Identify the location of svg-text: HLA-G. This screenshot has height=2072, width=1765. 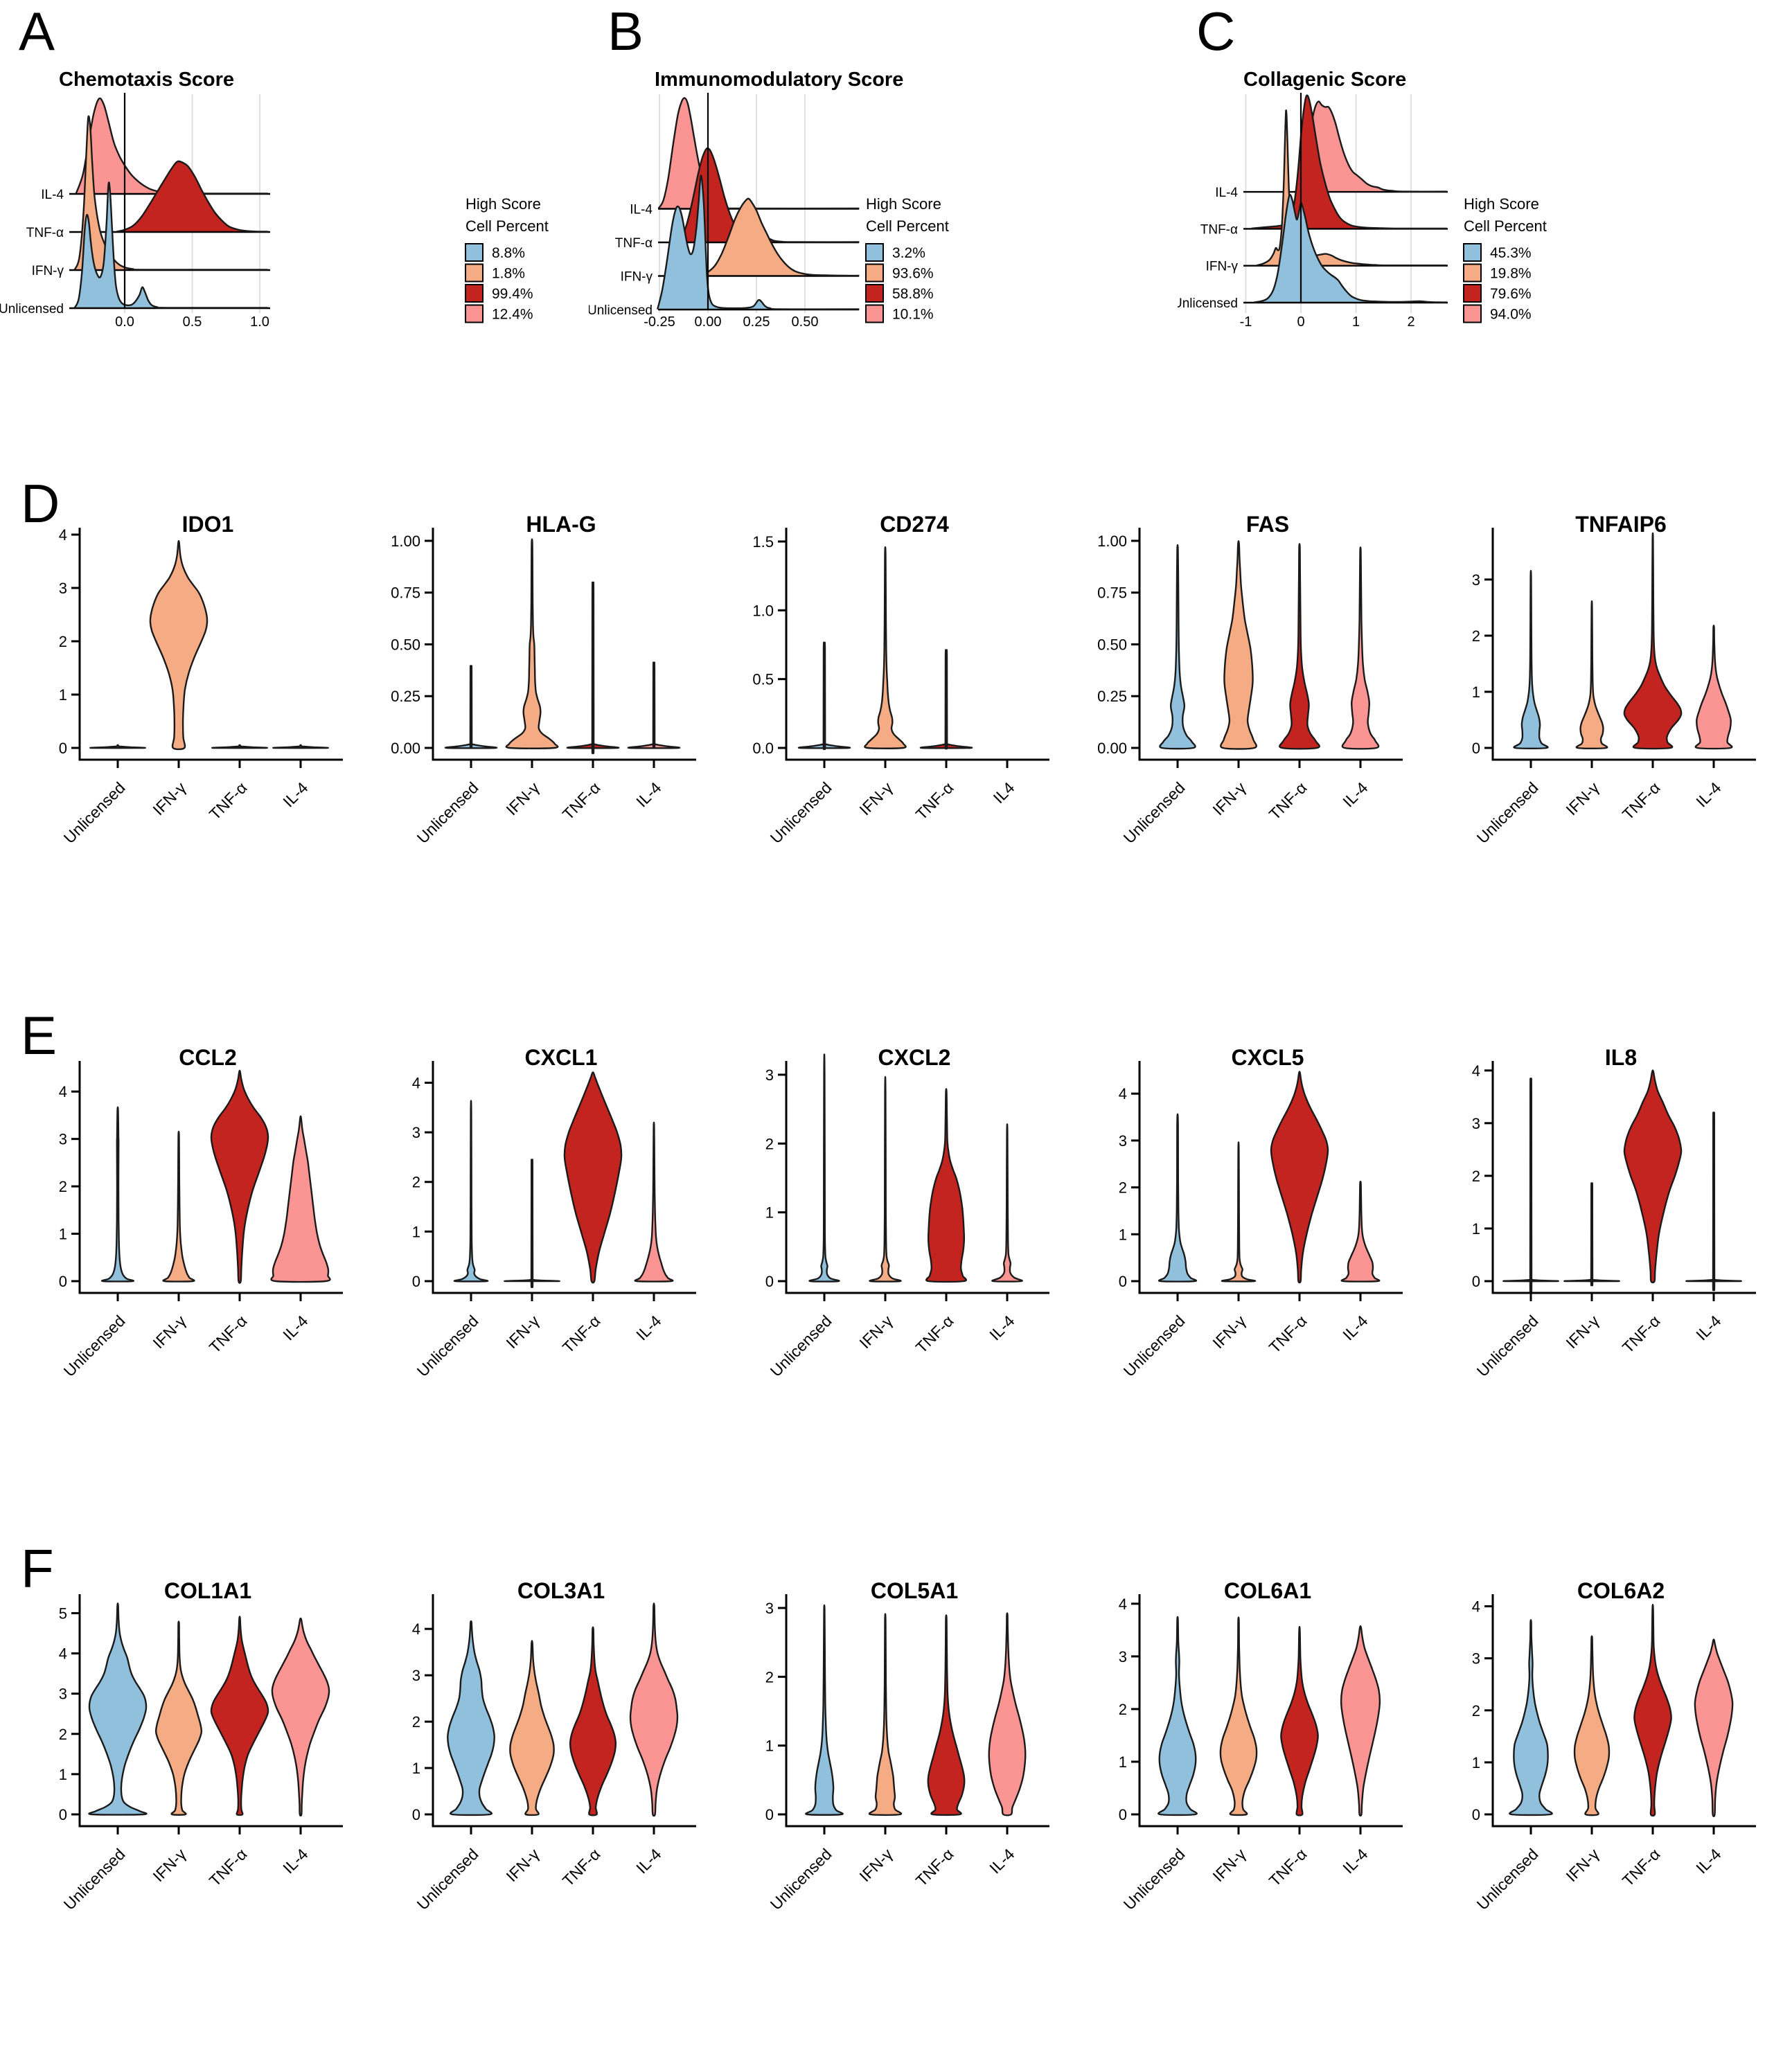
(561, 524).